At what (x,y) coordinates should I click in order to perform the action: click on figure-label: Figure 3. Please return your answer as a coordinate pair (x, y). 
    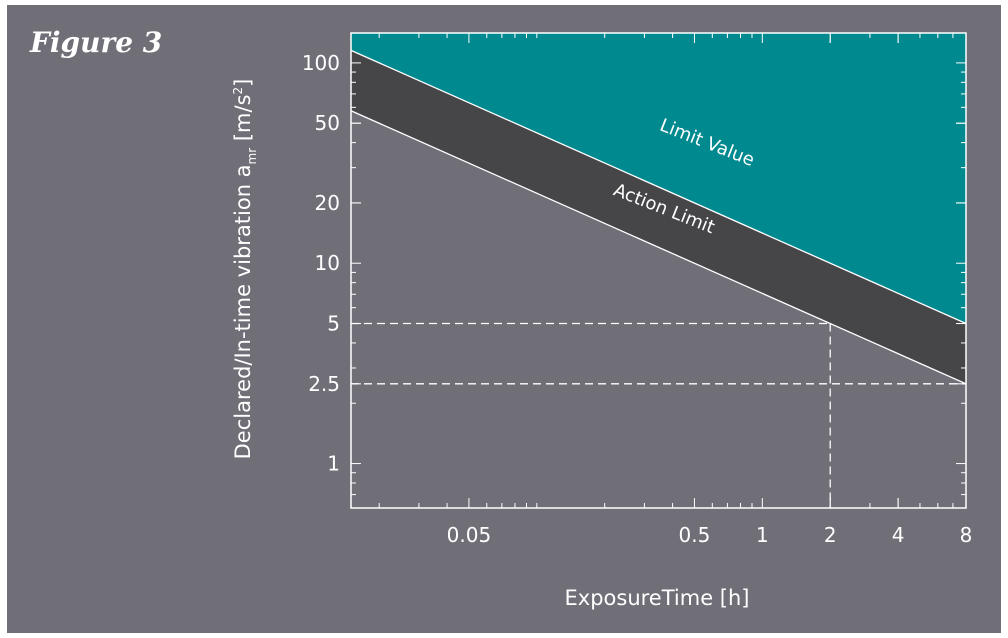
    Looking at the image, I should click on (96, 42).